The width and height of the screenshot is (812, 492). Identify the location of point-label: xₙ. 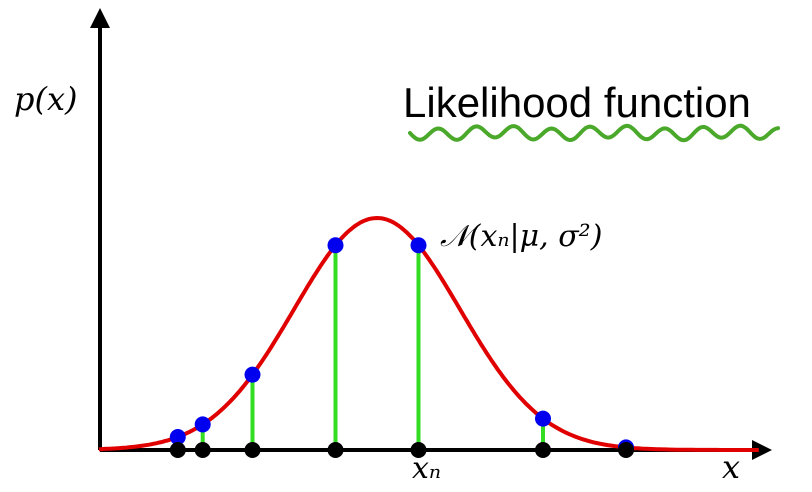
(426, 468).